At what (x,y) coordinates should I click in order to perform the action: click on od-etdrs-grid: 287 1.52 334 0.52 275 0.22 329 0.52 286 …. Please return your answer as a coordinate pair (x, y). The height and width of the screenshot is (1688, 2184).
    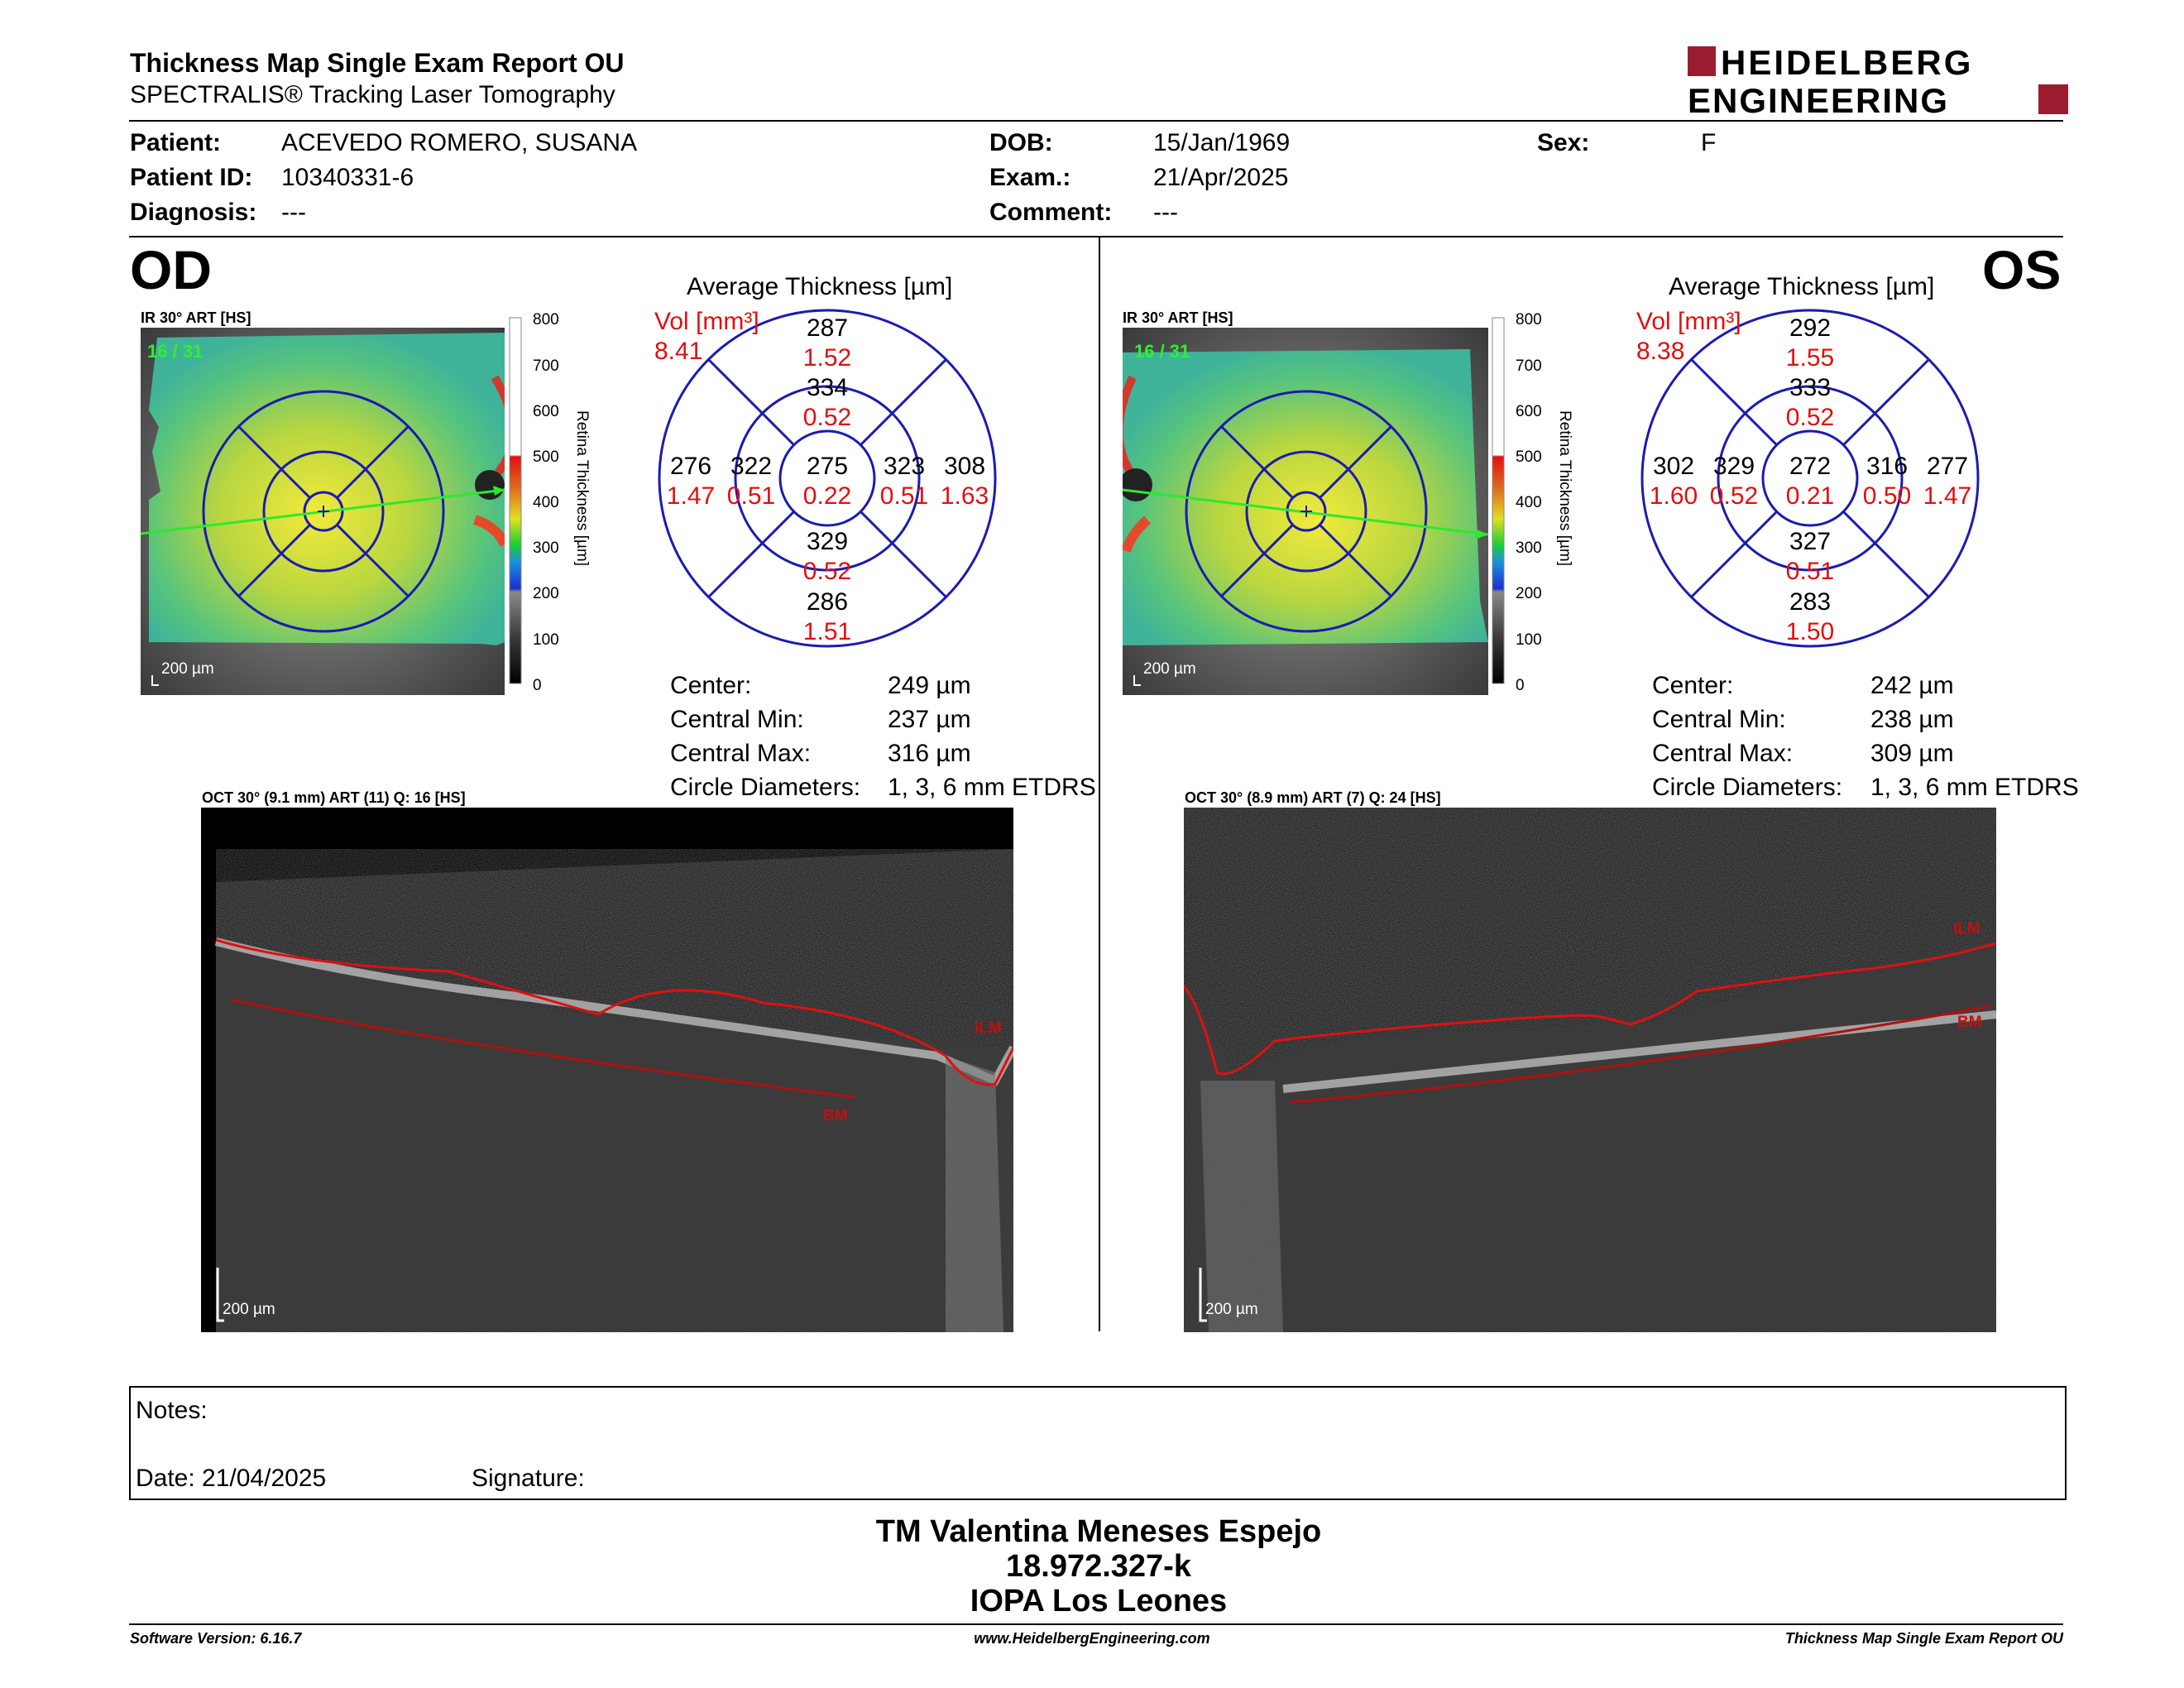
    Looking at the image, I should click on (827, 478).